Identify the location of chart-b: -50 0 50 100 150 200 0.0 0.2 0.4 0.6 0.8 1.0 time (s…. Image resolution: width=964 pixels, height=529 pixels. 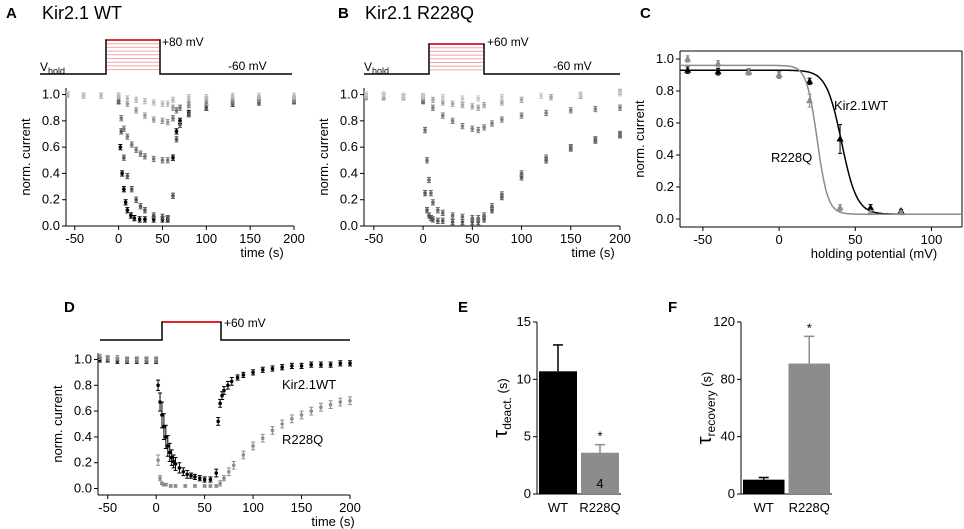
(473, 173).